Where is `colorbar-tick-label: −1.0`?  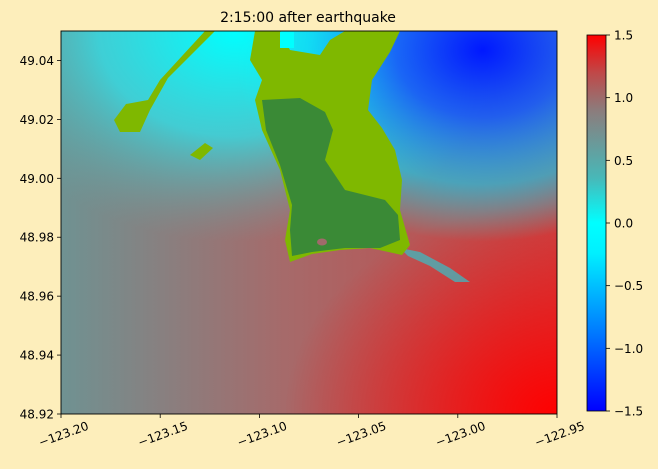 colorbar-tick-label: −1.0 is located at coordinates (628, 349).